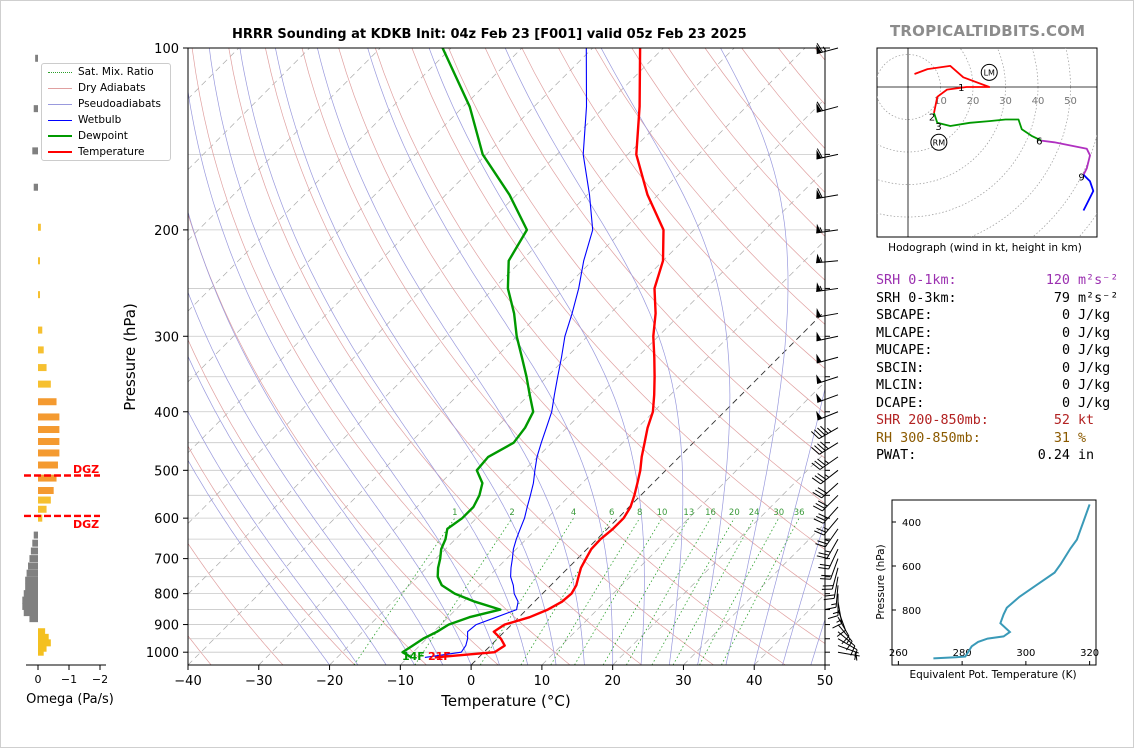 The image size is (1134, 748). Describe the element at coordinates (454, 513) in the screenshot. I see `mixing-ratio-label: 1` at that location.